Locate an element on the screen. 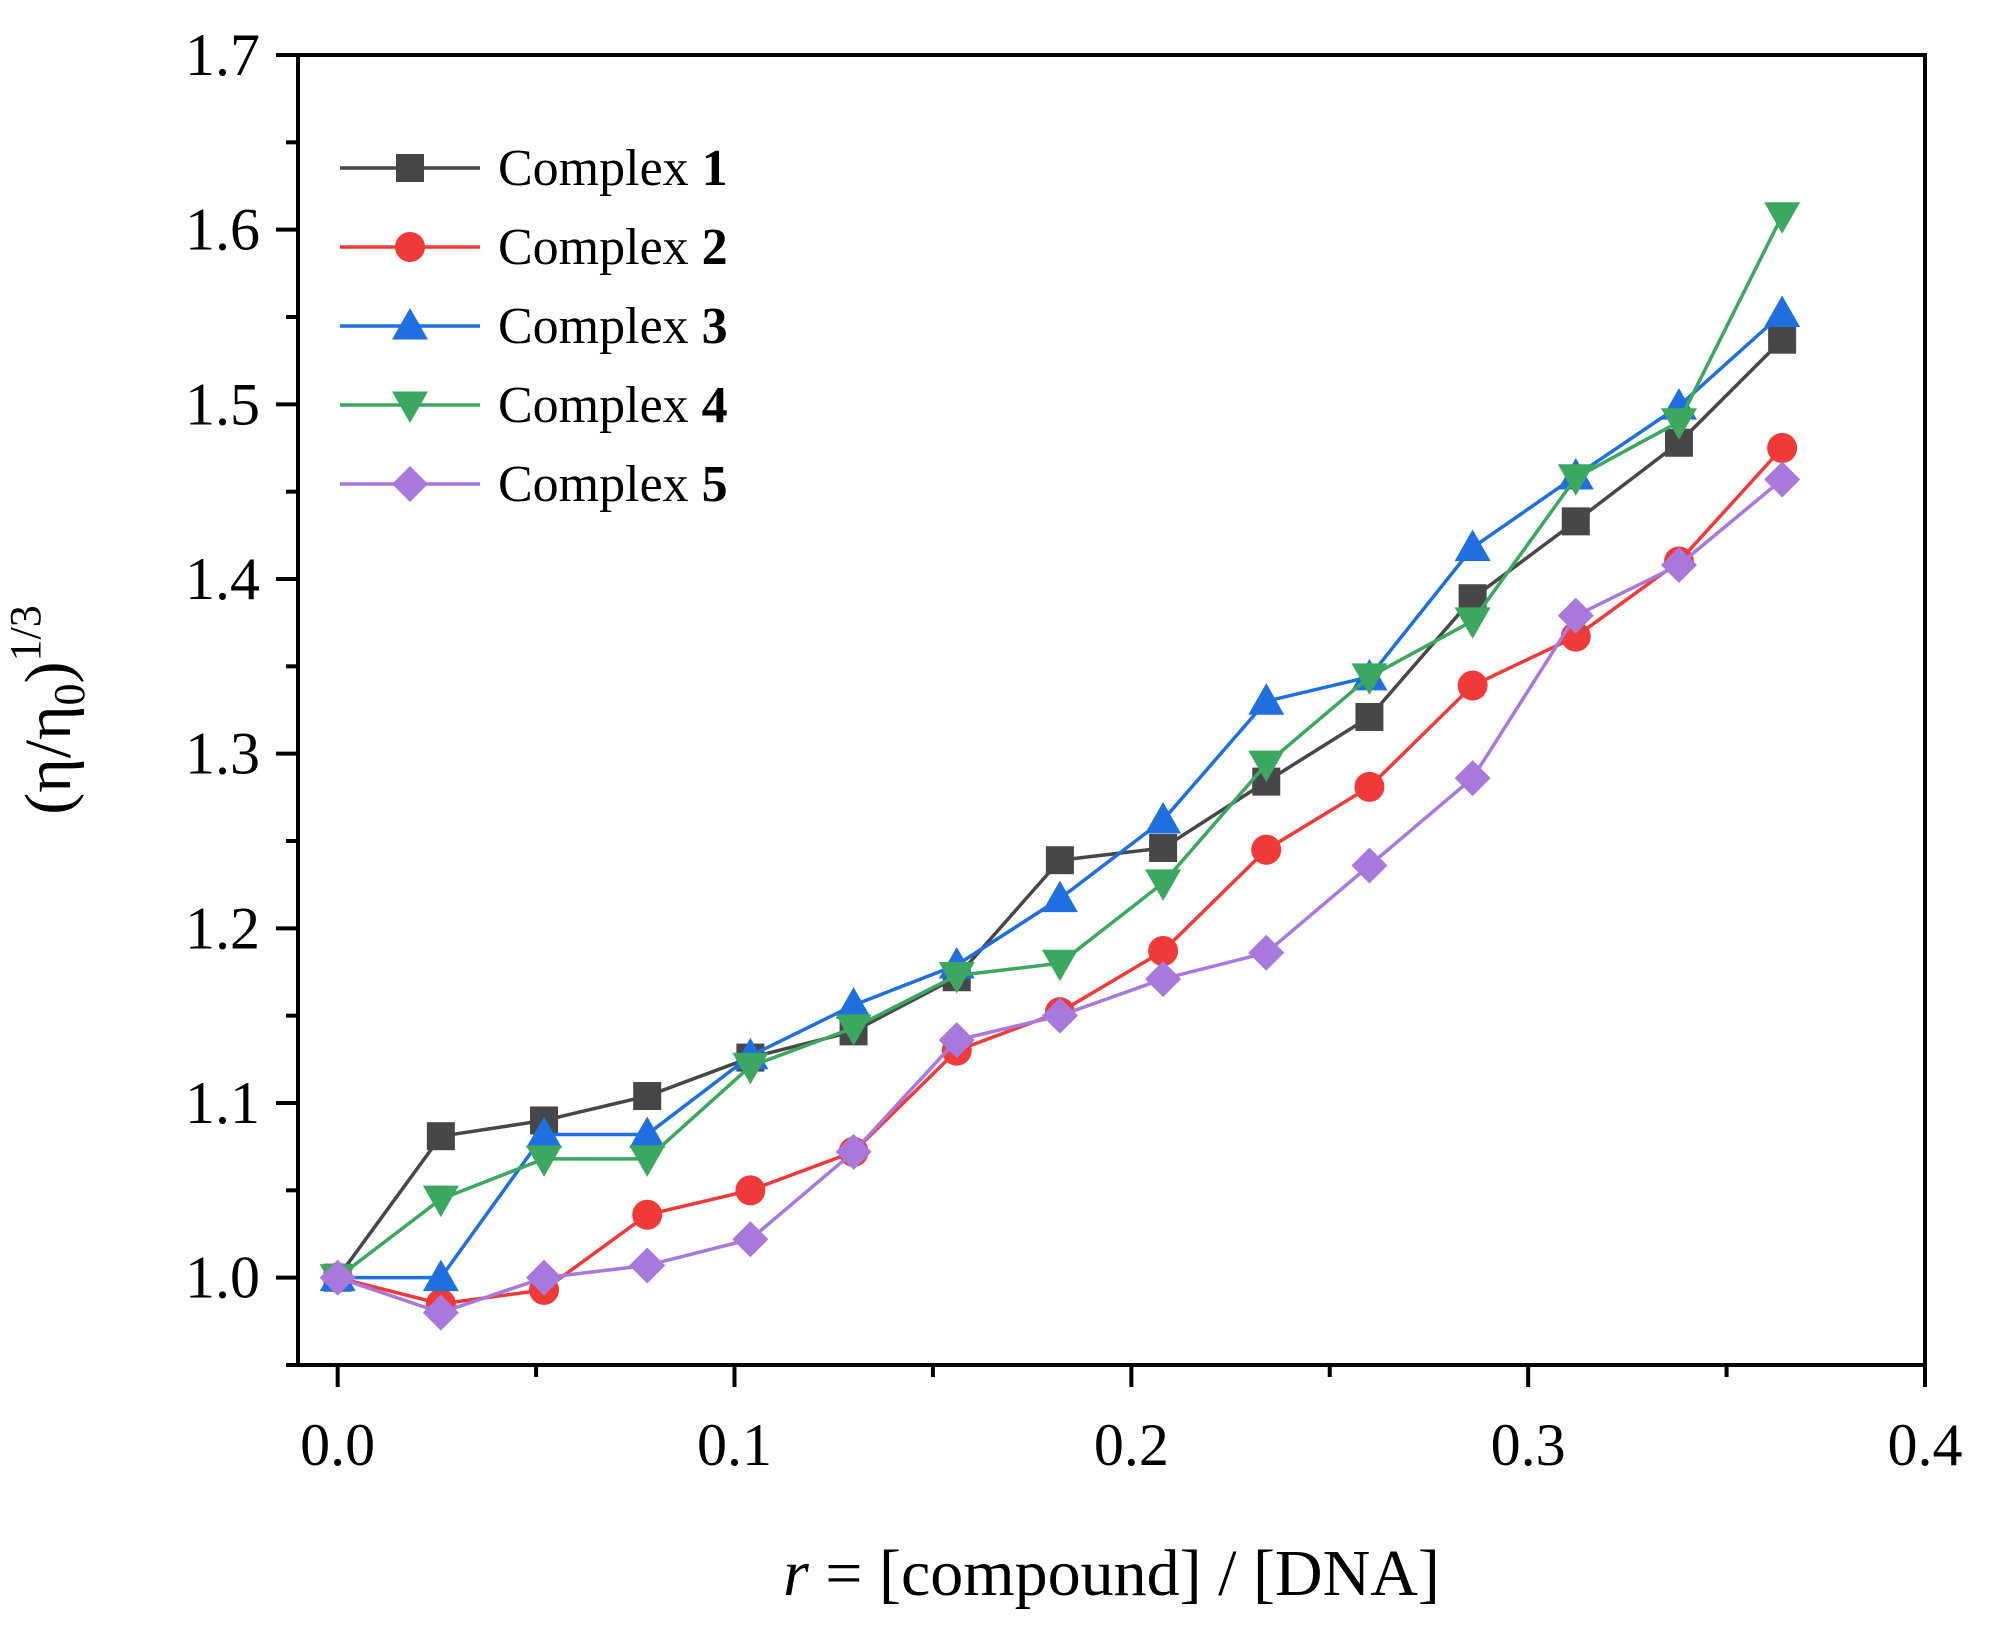  x-tick-label: 0.3 is located at coordinates (1528, 1445).